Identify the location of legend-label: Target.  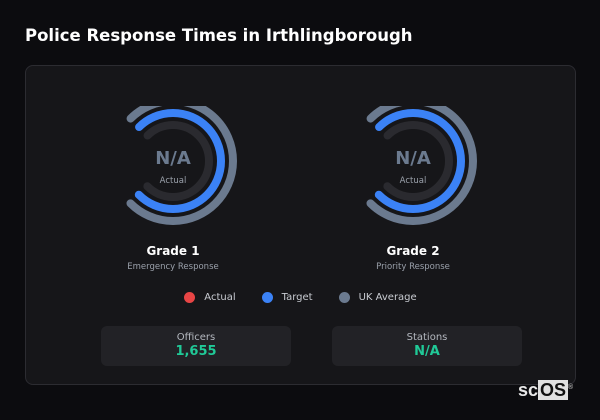
(297, 297).